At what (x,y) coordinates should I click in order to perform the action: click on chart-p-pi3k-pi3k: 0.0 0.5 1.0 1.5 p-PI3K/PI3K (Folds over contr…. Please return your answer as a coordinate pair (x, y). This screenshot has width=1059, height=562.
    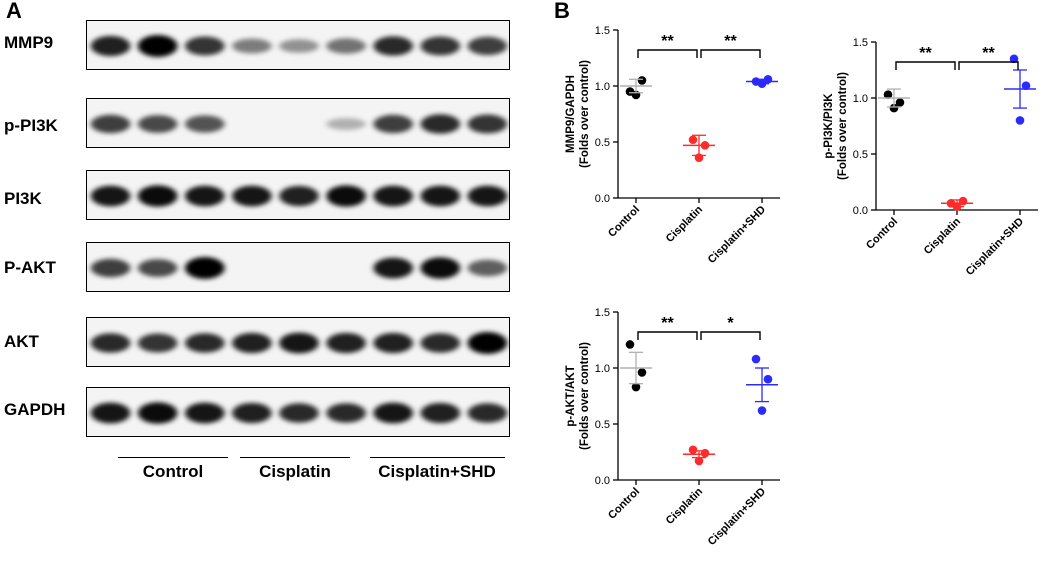
    Looking at the image, I should click on (938, 162).